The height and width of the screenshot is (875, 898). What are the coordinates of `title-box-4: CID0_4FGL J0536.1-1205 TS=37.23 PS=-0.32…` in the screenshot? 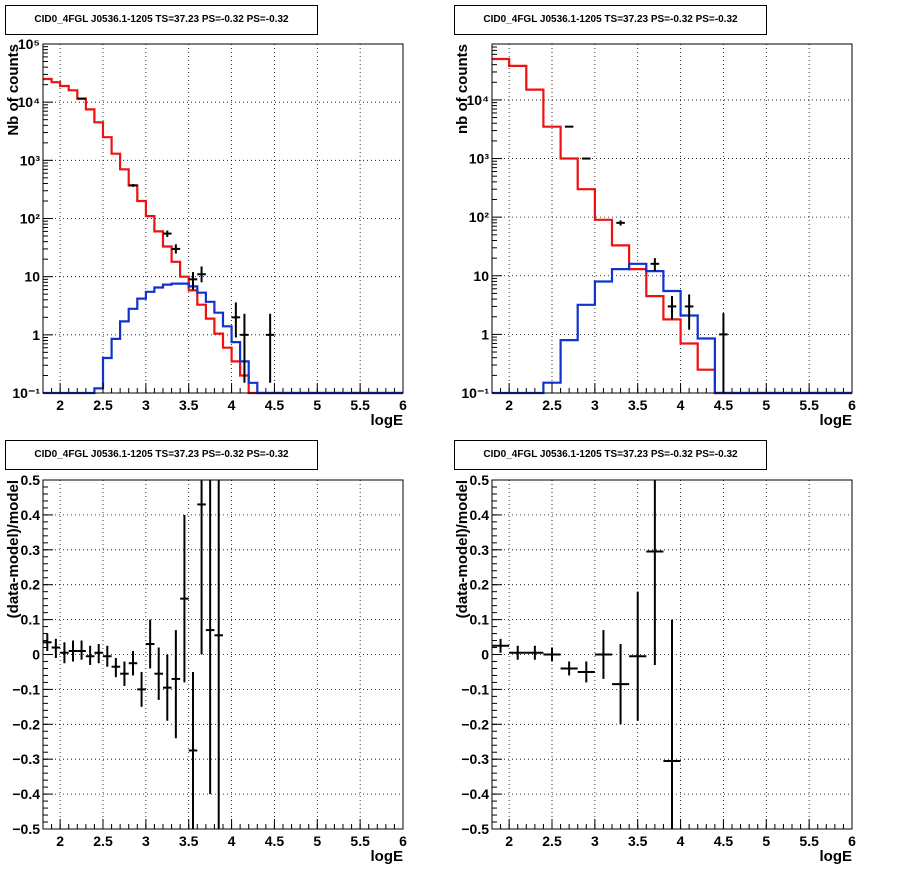 It's located at (610, 455).